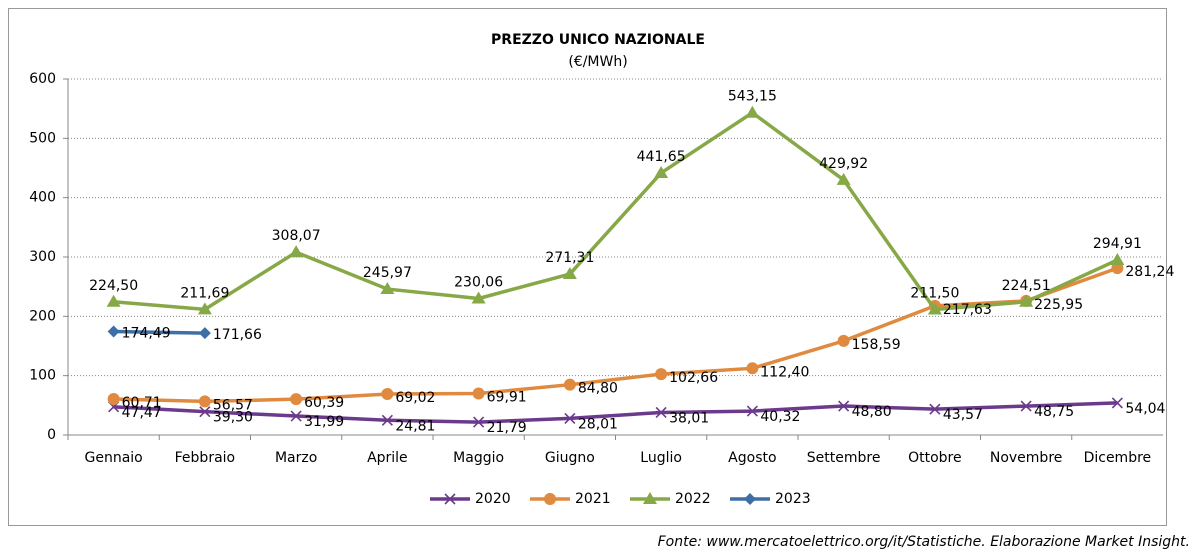 The image size is (1199, 559). What do you see at coordinates (661, 157) in the screenshot?
I see `data-label: 441,65` at bounding box center [661, 157].